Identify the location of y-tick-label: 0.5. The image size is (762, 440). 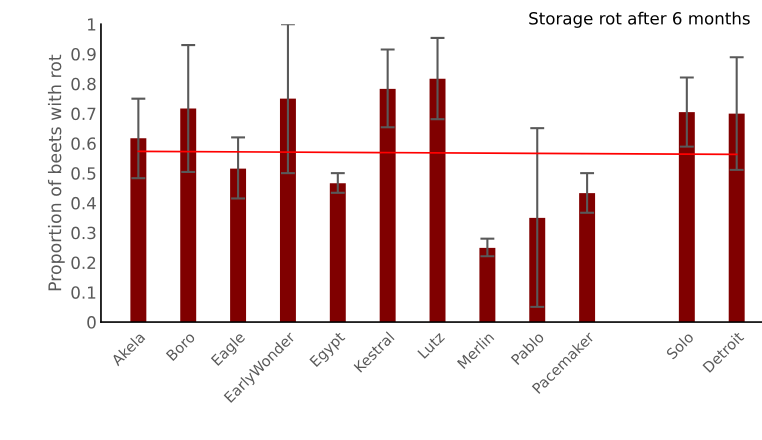
(83, 173).